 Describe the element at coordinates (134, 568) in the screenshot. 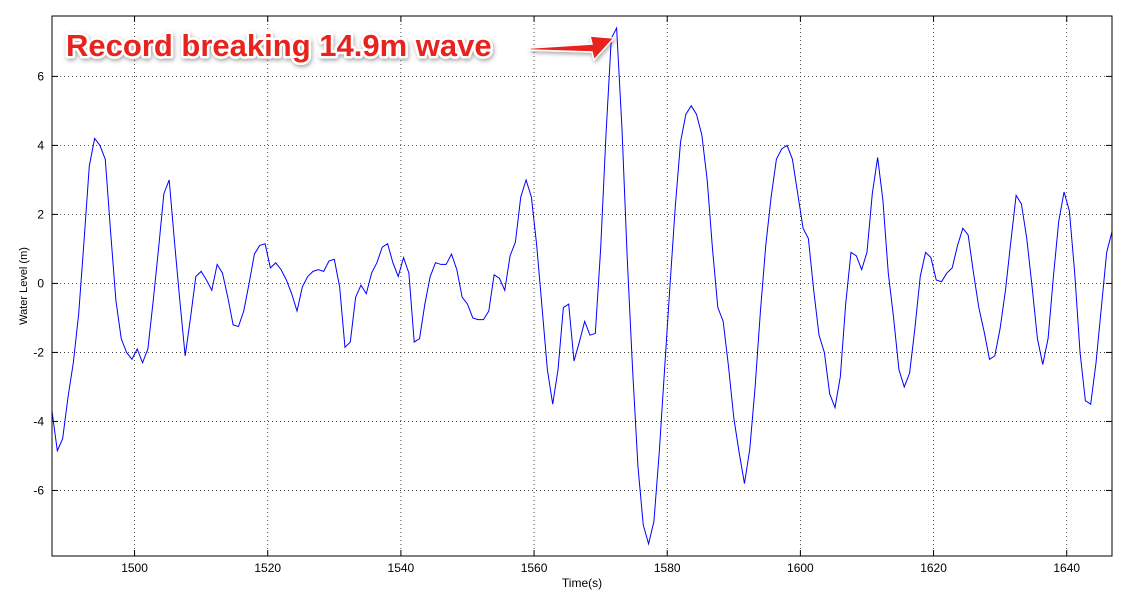

I see `x-tick-label: 1500` at that location.